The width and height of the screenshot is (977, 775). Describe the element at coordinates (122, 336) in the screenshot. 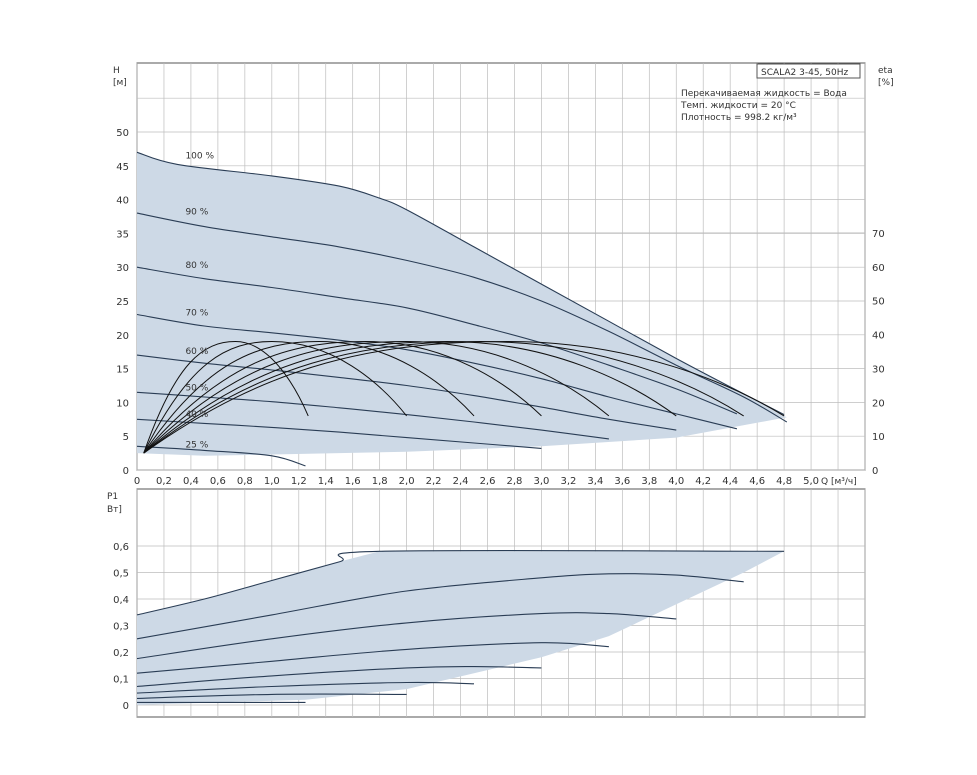

I see `head-y-tick: 20` at that location.